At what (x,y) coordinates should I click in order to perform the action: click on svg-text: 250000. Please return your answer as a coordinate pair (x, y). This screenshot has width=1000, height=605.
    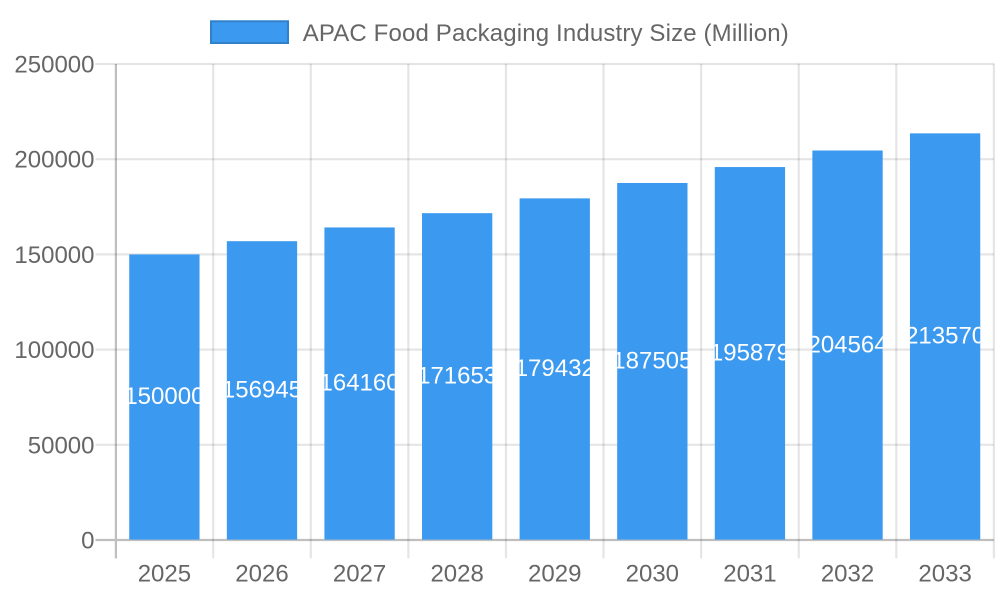
    Looking at the image, I should click on (54, 65).